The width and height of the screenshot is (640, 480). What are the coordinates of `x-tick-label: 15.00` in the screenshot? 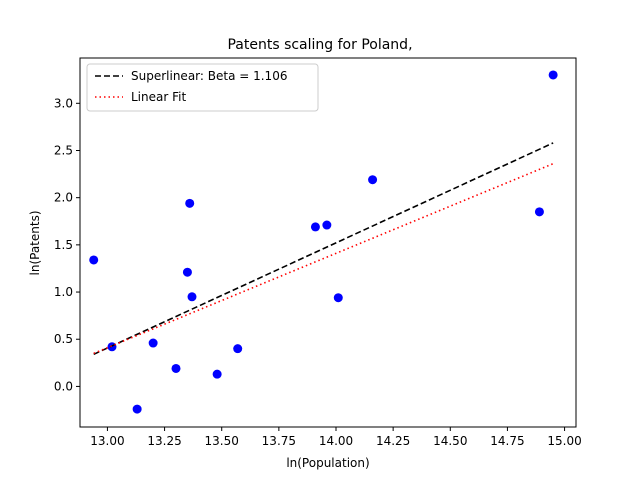 It's located at (564, 441).